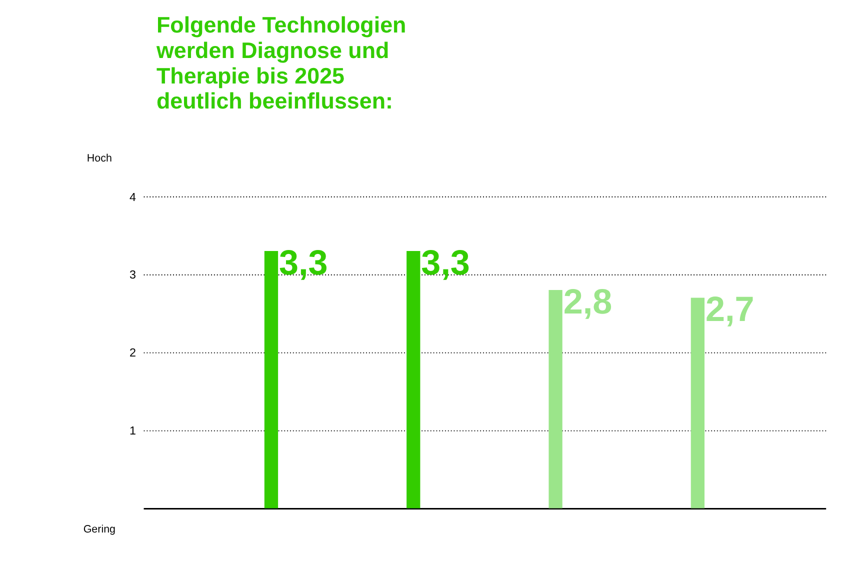  I want to click on y-tick-label: 4, so click(132, 197).